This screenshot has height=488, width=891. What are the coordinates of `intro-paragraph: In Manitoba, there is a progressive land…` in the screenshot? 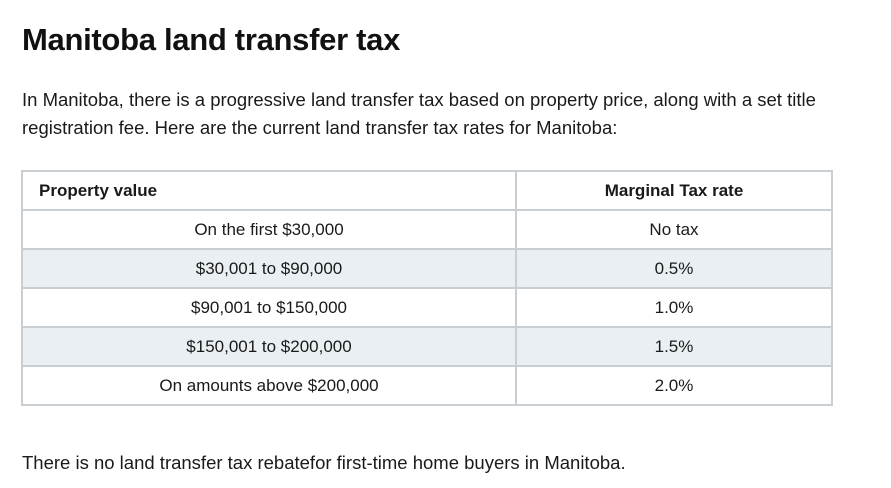 It's located at (419, 113).